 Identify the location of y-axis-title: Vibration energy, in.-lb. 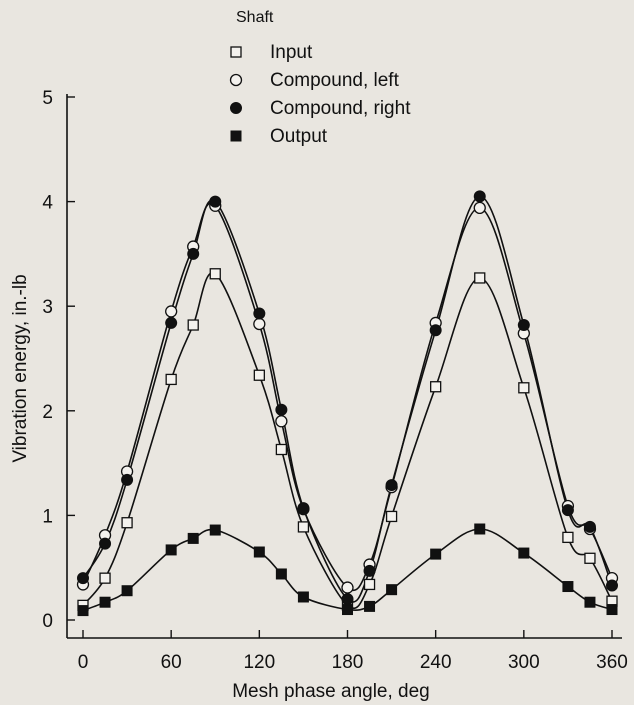
(20, 368).